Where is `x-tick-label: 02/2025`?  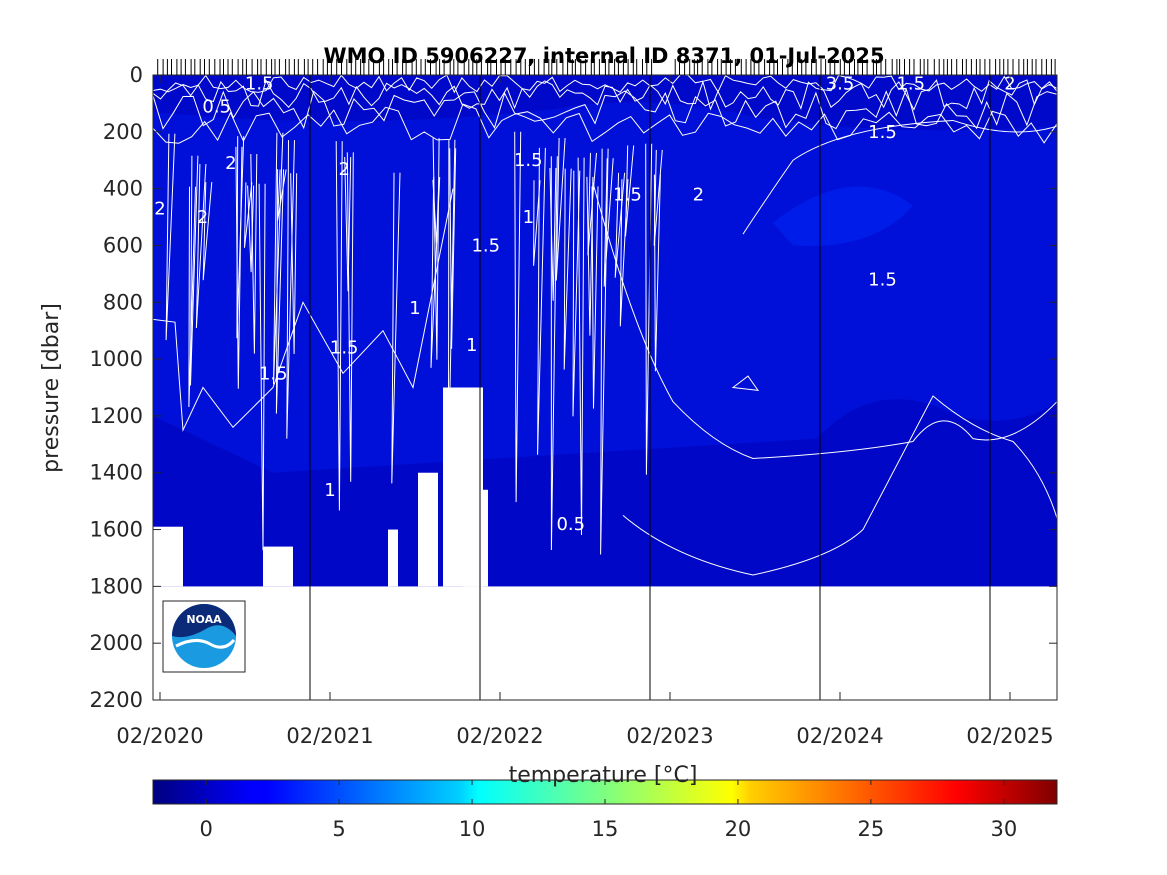
x-tick-label: 02/2025 is located at coordinates (1009, 736).